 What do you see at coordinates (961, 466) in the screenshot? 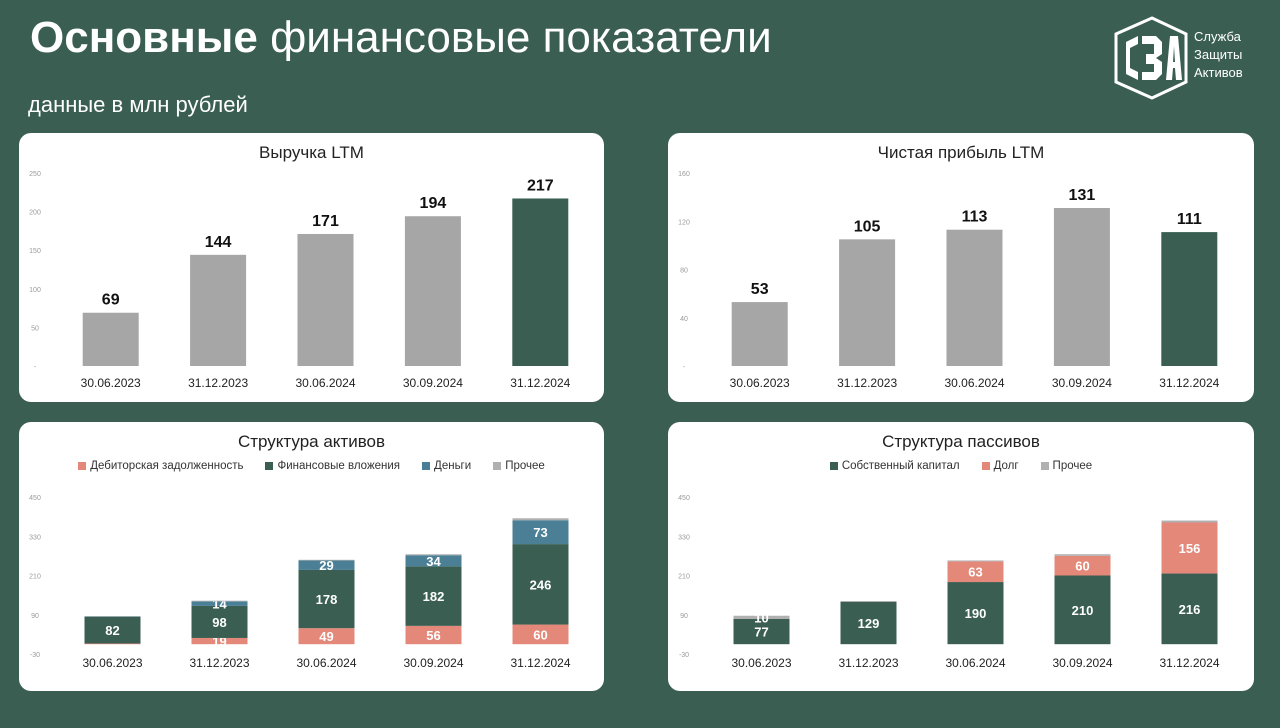
I see `chart-legend: Собственный капитал Долг Прочее` at bounding box center [961, 466].